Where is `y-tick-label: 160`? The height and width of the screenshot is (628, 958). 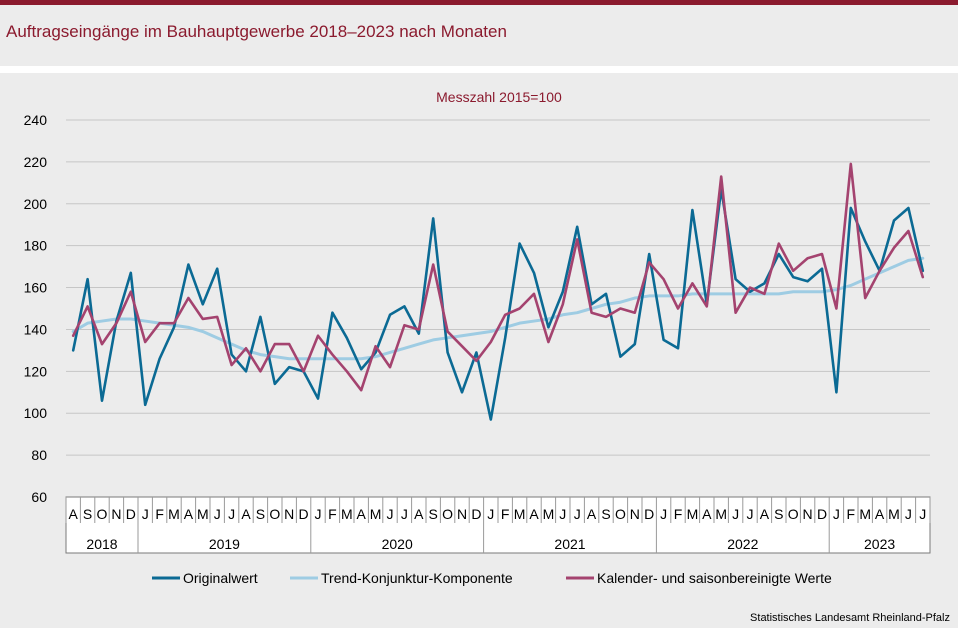 y-tick-label: 160 is located at coordinates (36, 288).